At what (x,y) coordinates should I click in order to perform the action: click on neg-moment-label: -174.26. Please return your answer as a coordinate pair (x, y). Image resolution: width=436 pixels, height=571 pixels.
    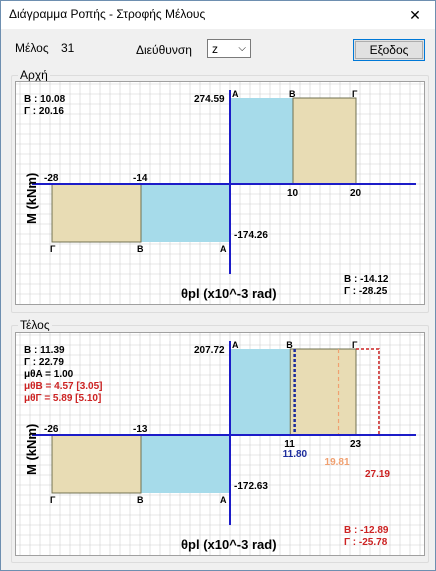
    Looking at the image, I should click on (251, 235).